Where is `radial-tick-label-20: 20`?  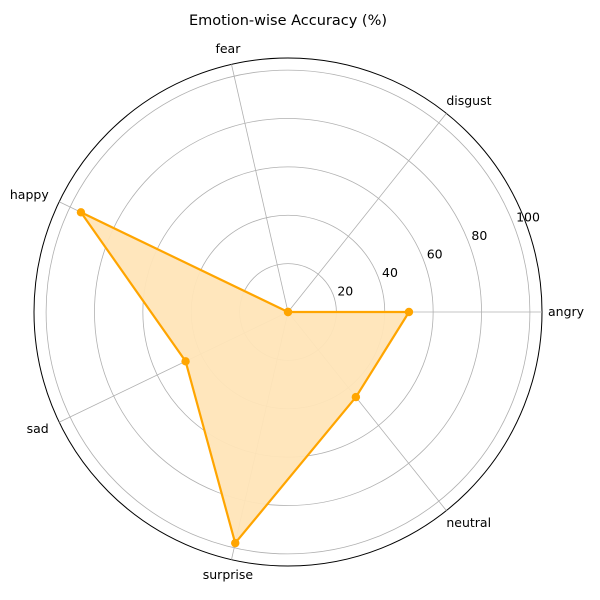
radial-tick-label-20: 20 is located at coordinates (345, 291).